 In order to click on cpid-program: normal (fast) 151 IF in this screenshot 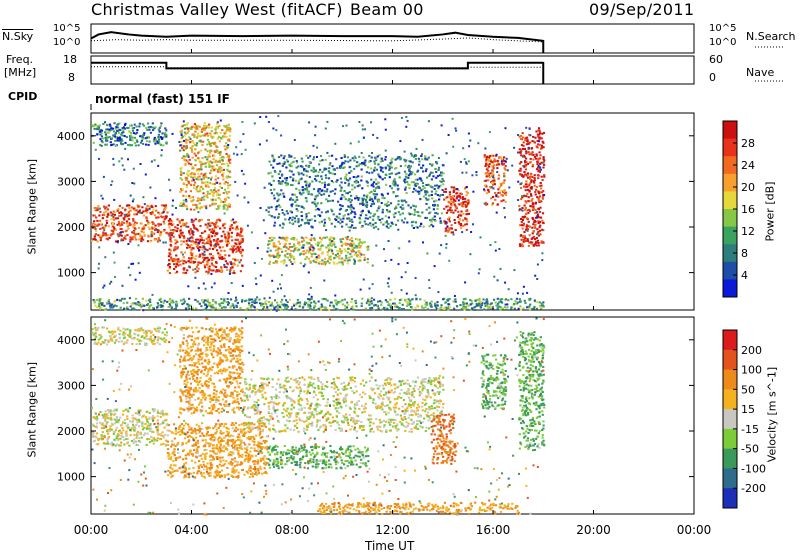, I will do `click(162, 99)`.